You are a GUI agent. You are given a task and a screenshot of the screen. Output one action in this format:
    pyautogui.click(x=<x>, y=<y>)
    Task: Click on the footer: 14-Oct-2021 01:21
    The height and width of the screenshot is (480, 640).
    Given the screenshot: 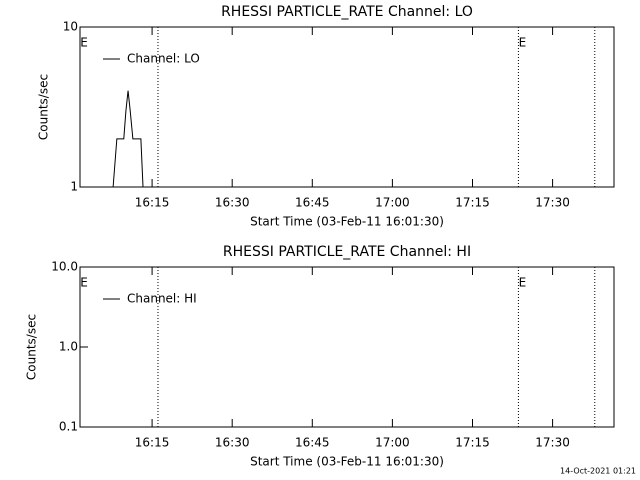 What is the action you would take?
    pyautogui.click(x=598, y=471)
    